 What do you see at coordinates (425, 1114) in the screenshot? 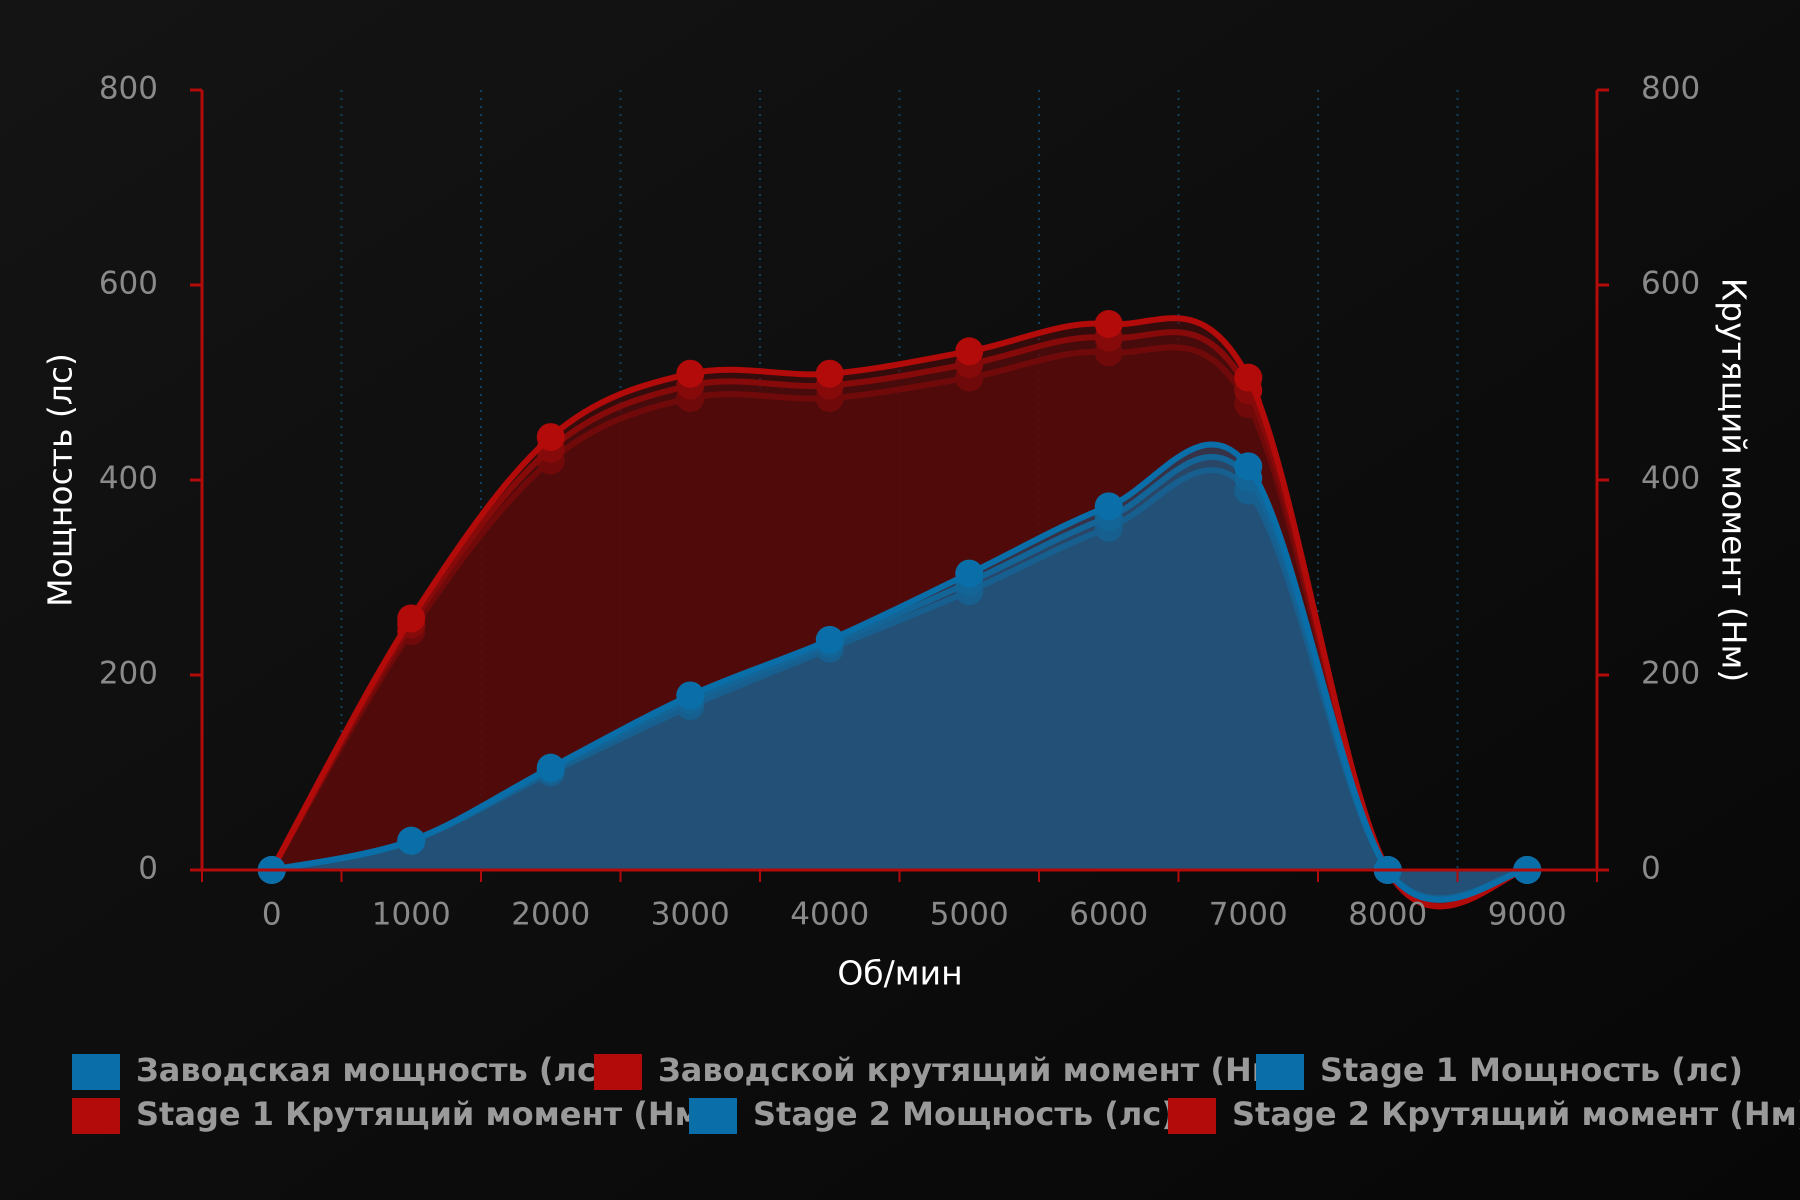
I see `legend-label: Stage 1 Крутящий момент (Нм)` at bounding box center [425, 1114].